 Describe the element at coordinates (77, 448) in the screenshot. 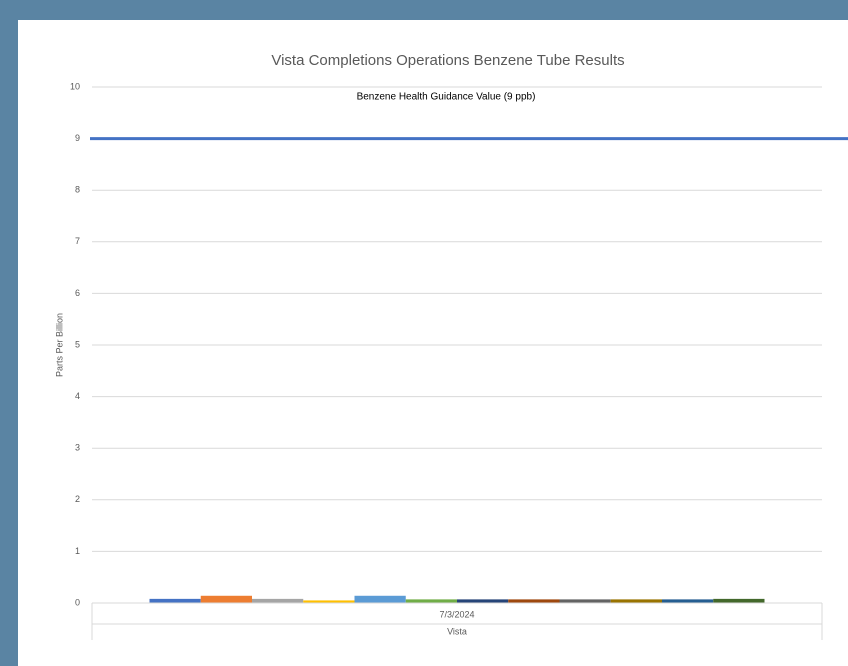

I see `y-tick-label: 3` at that location.